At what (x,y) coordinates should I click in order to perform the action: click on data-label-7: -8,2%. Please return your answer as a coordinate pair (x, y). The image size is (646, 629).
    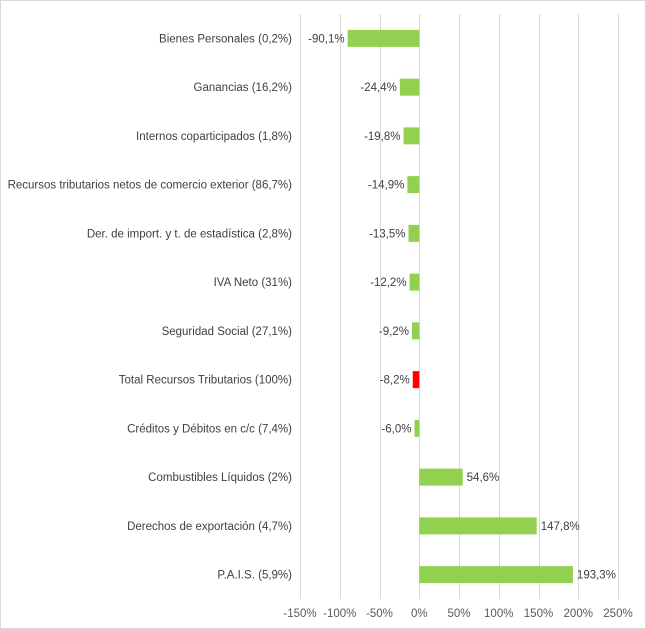
    Looking at the image, I should click on (395, 381).